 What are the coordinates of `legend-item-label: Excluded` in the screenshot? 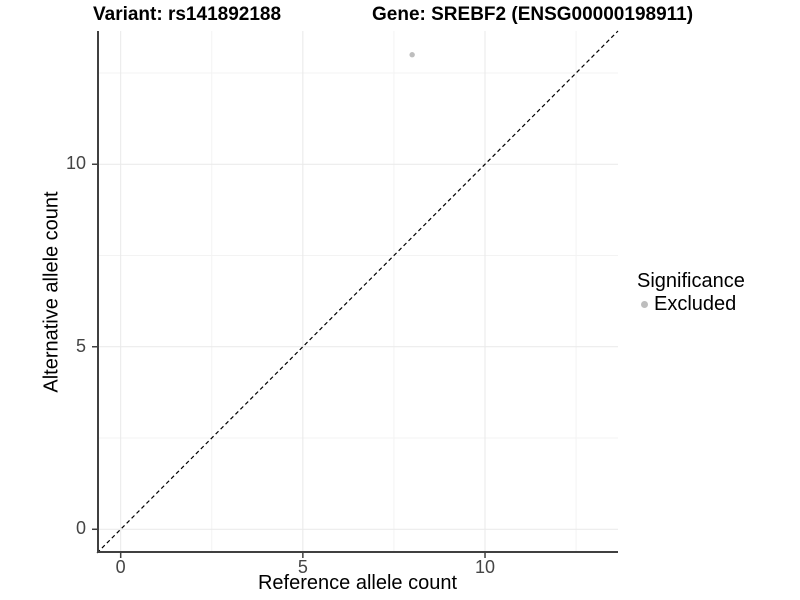 It's located at (695, 304).